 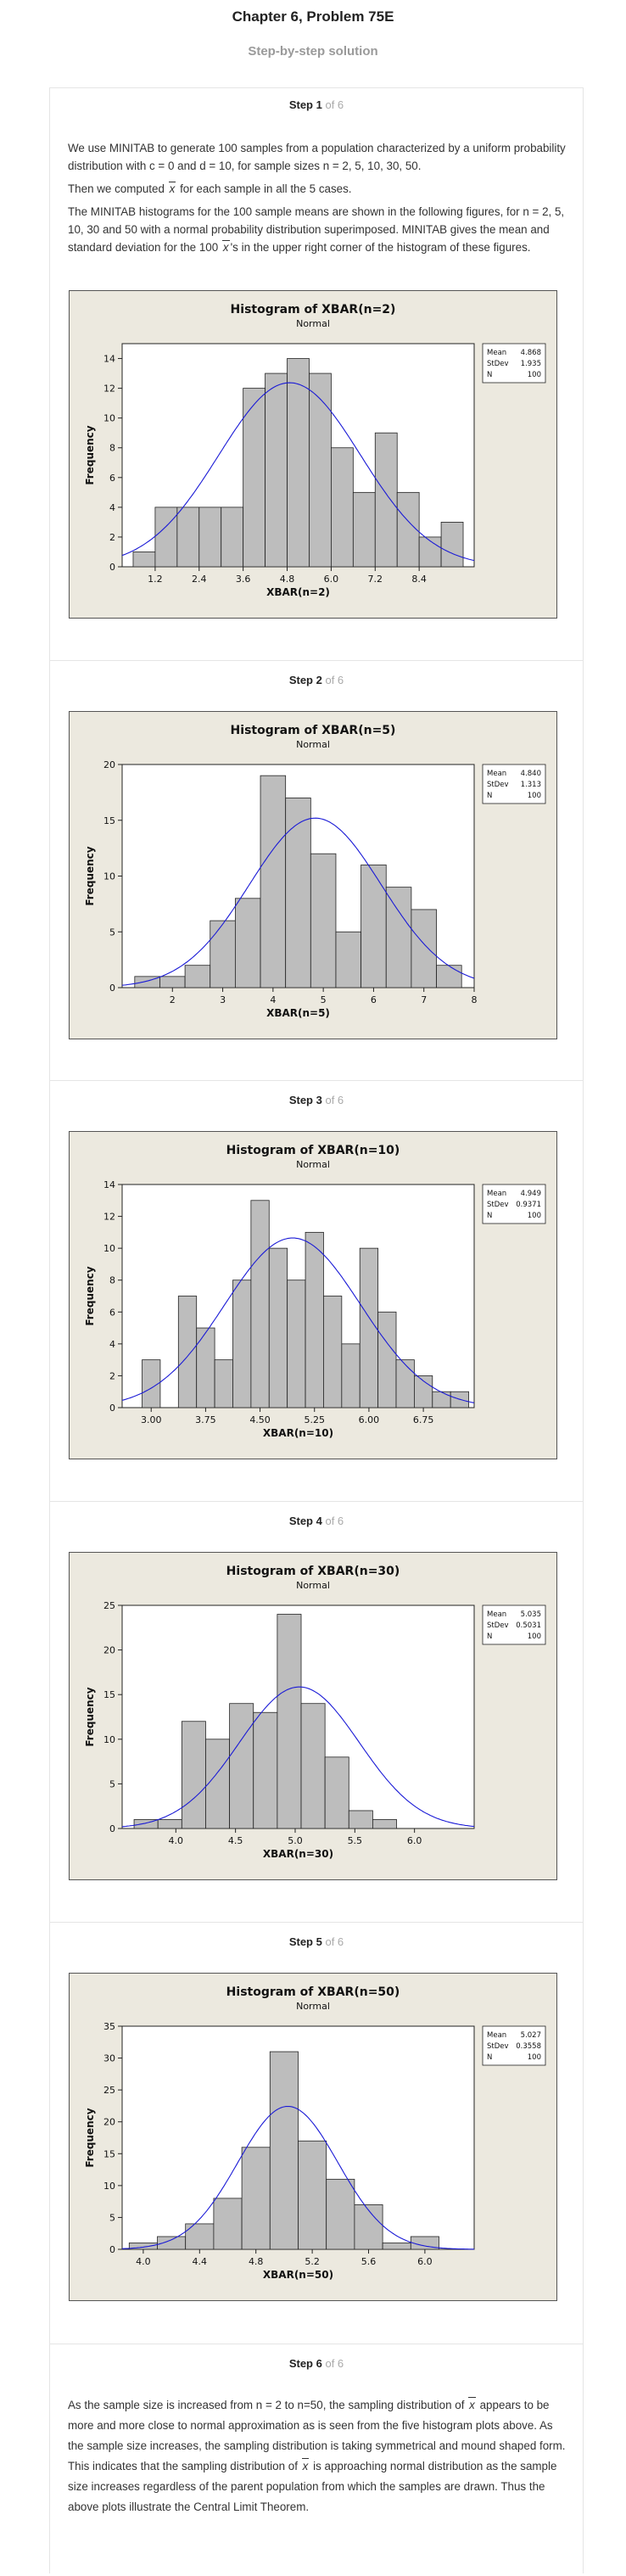 I want to click on x-tick-label: 3.6, so click(x=244, y=579).